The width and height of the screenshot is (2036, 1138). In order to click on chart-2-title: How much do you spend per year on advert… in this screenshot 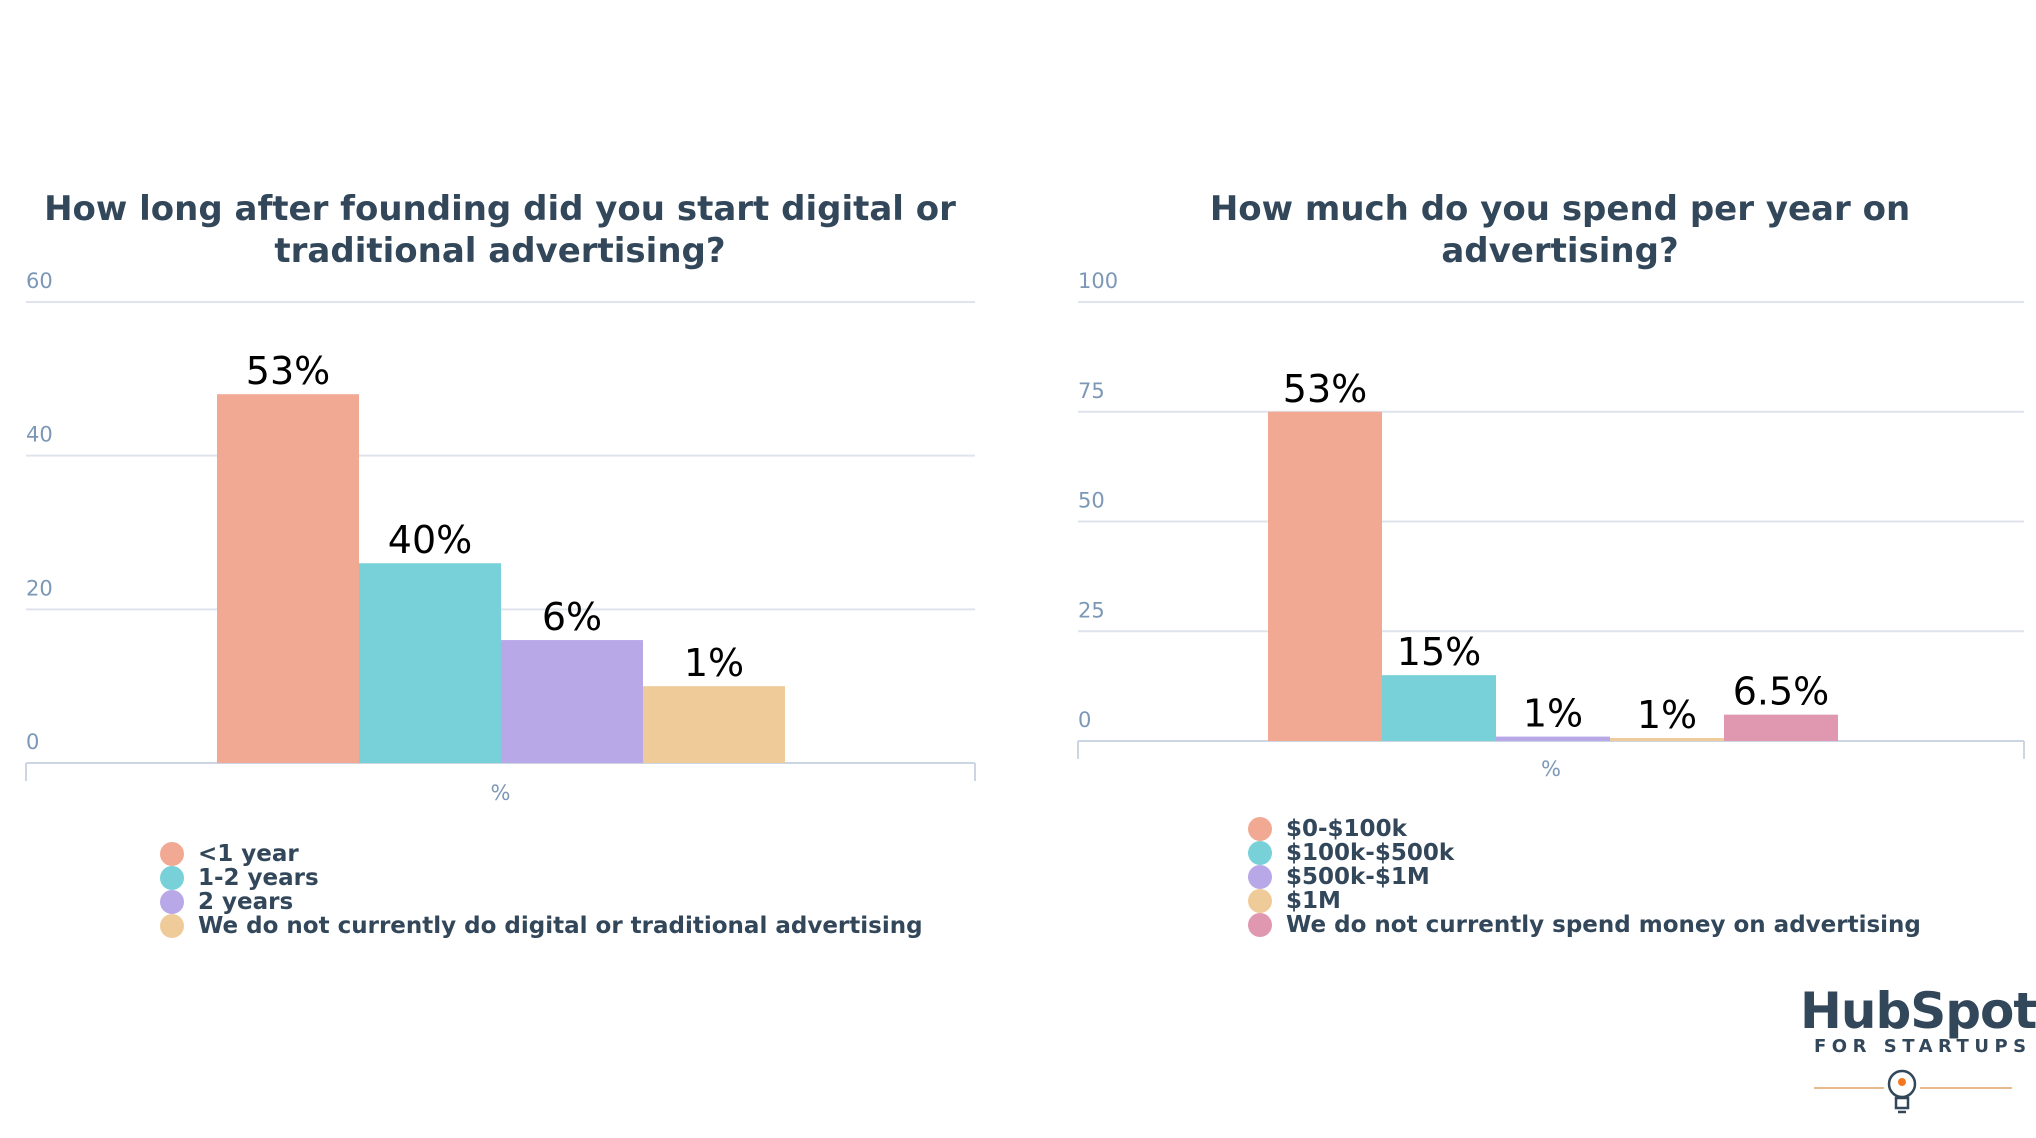, I will do `click(1560, 230)`.